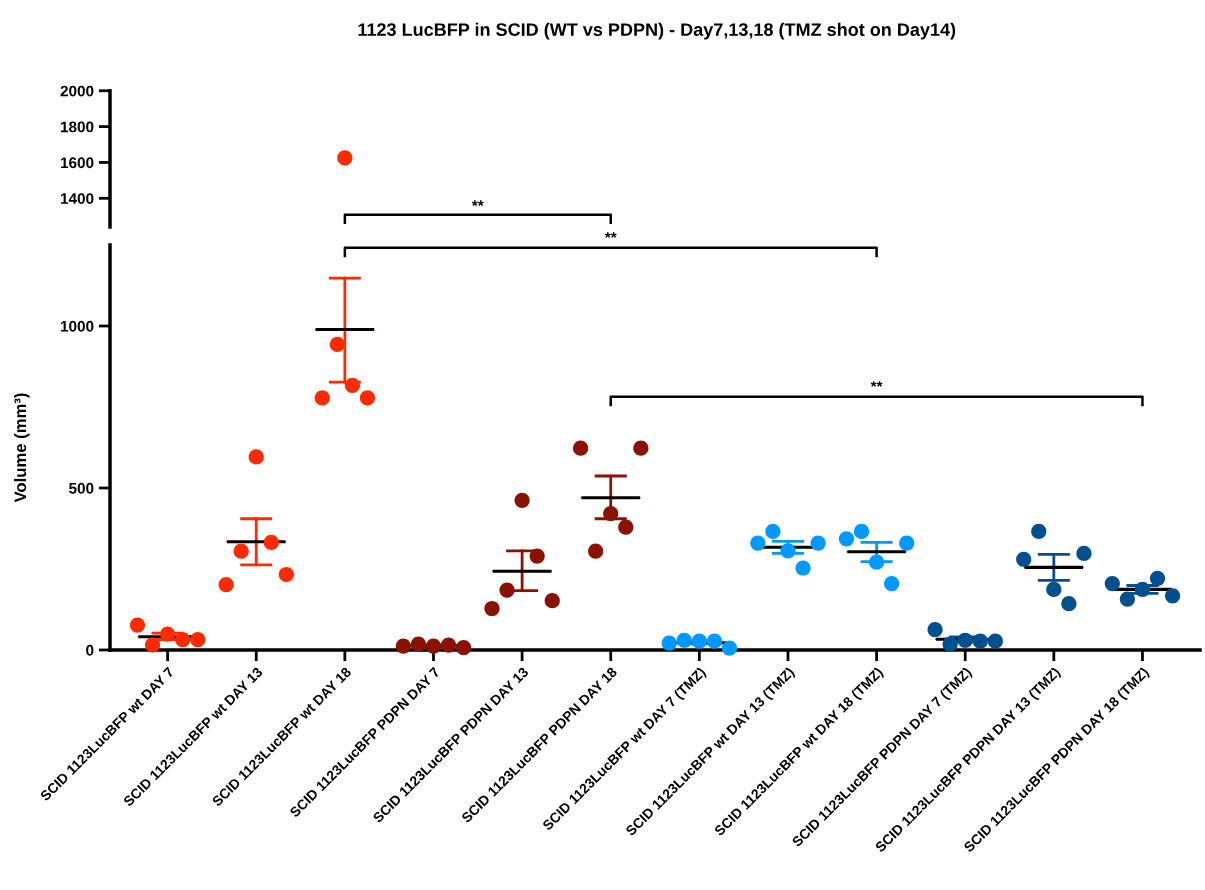  What do you see at coordinates (657, 31) in the screenshot?
I see `chart-title: 1123 LucBFP in SCID (WT vs PDPN) - Day7,13,18 (TMZ shot on Day14)` at bounding box center [657, 31].